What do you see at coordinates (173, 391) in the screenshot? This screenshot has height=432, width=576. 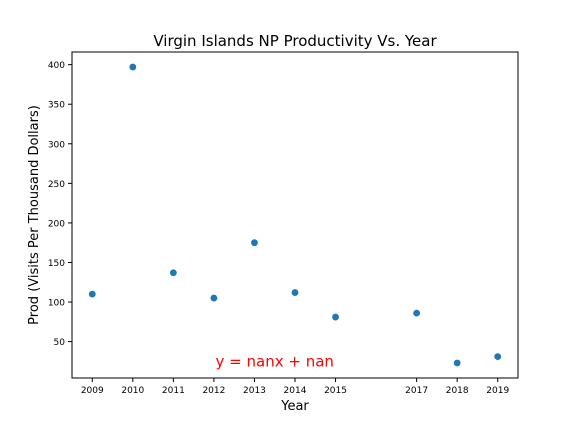 I see `x-tick-label: 2011` at bounding box center [173, 391].